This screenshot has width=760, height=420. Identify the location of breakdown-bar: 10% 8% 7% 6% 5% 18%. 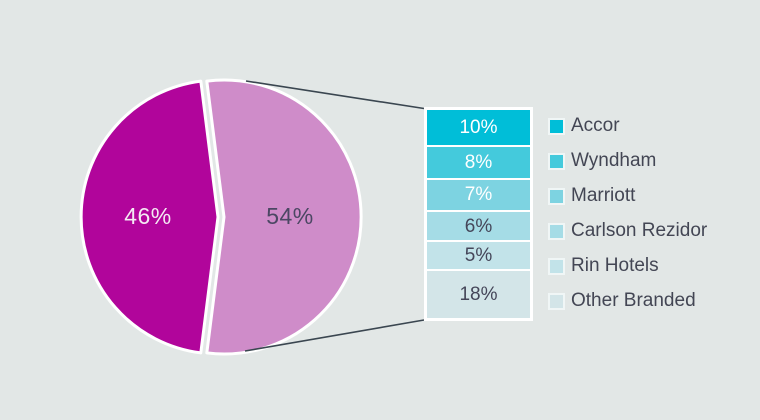
(478, 214).